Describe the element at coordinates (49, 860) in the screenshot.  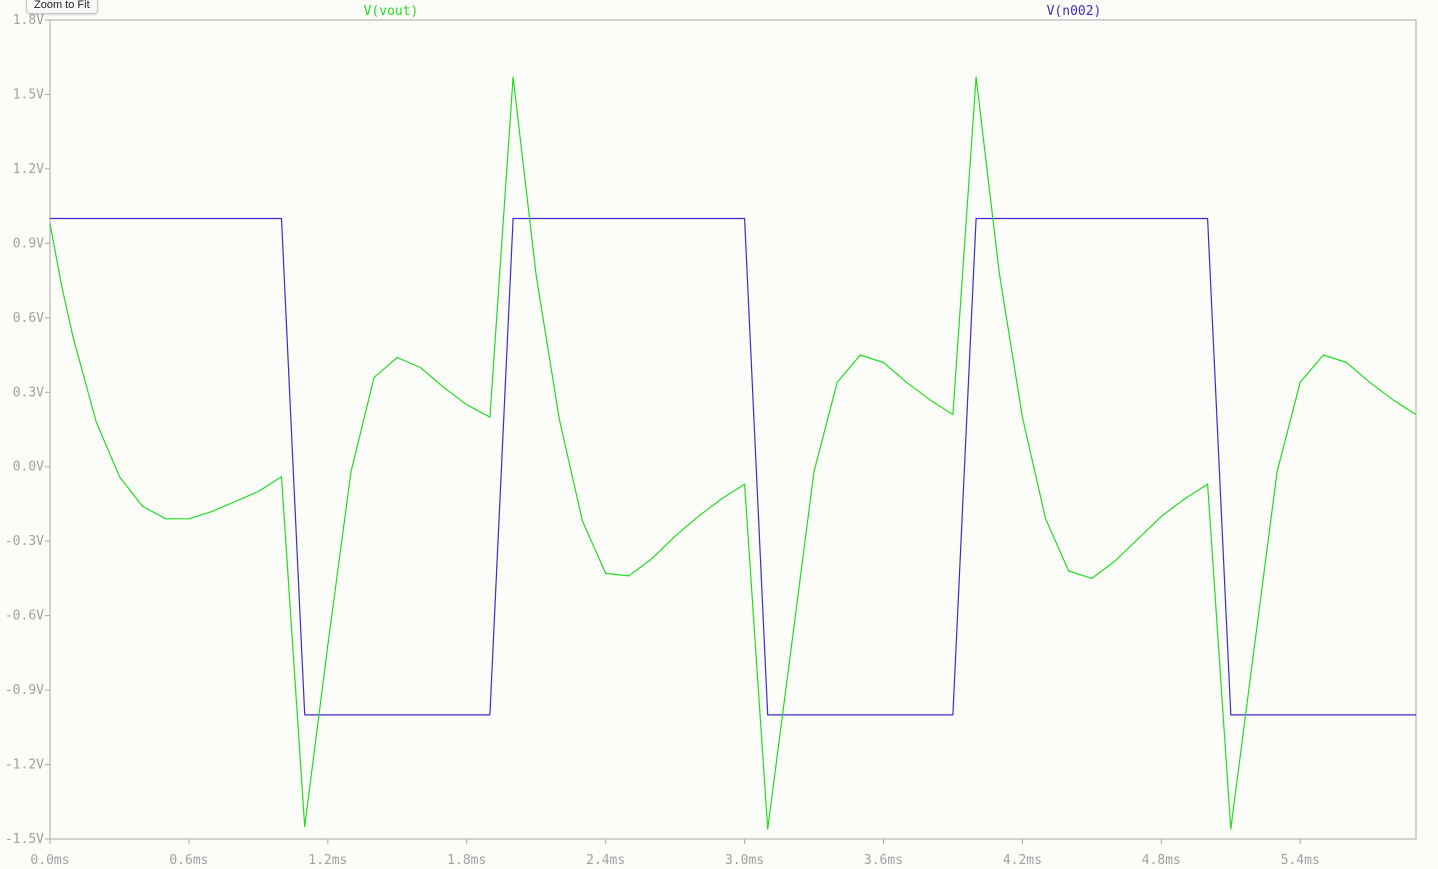
I see `x-tick-label: 0.0ms` at that location.